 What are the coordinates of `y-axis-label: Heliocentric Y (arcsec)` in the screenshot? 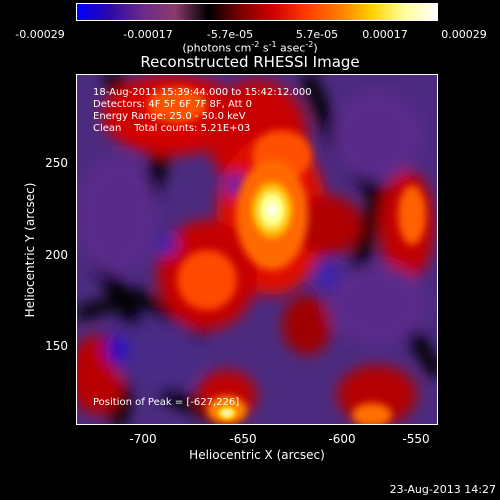 It's located at (30, 250).